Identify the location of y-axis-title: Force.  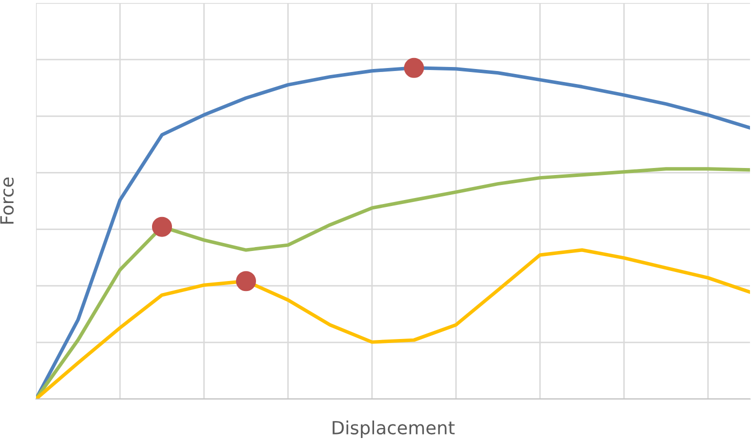
(7, 201).